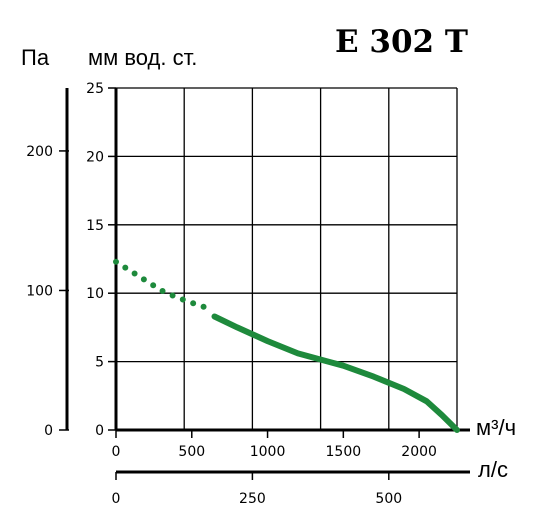 The image size is (540, 518). I want to click on x-tick-label: 1000, so click(268, 452).